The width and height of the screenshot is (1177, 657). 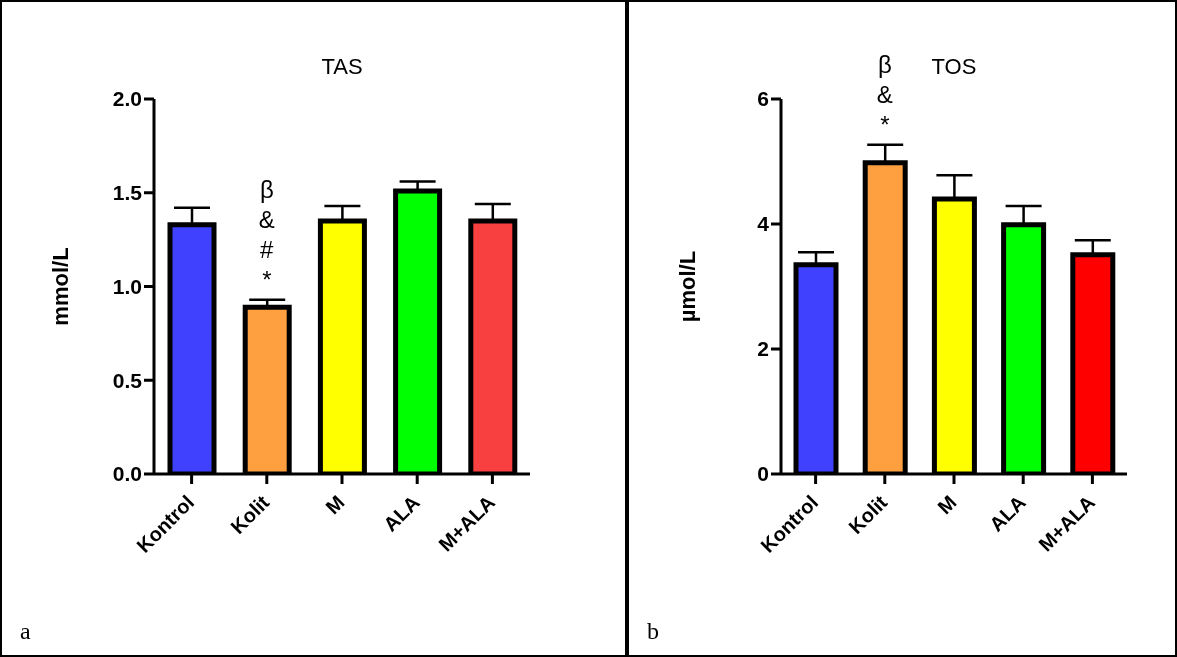 I want to click on chart-title: TOS, so click(x=954, y=66).